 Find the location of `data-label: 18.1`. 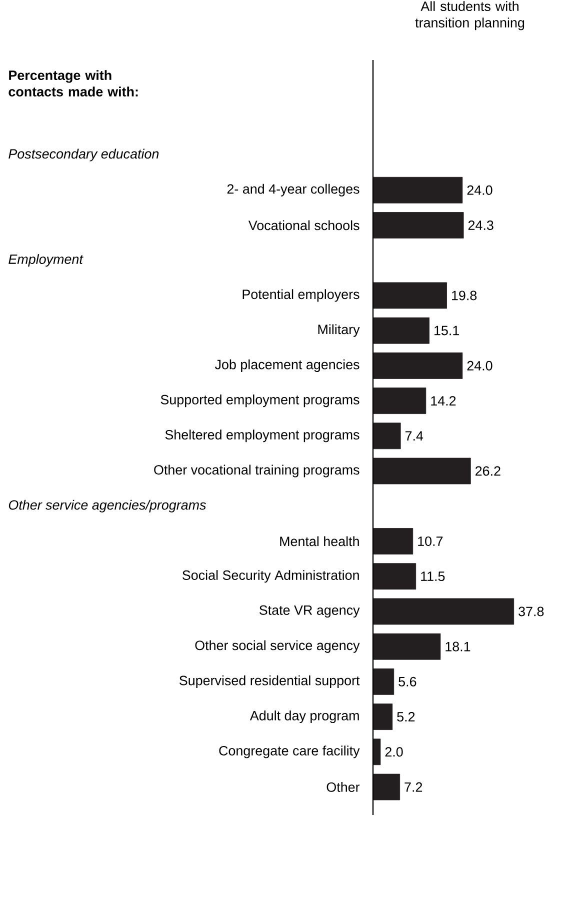

data-label: 18.1 is located at coordinates (458, 647).